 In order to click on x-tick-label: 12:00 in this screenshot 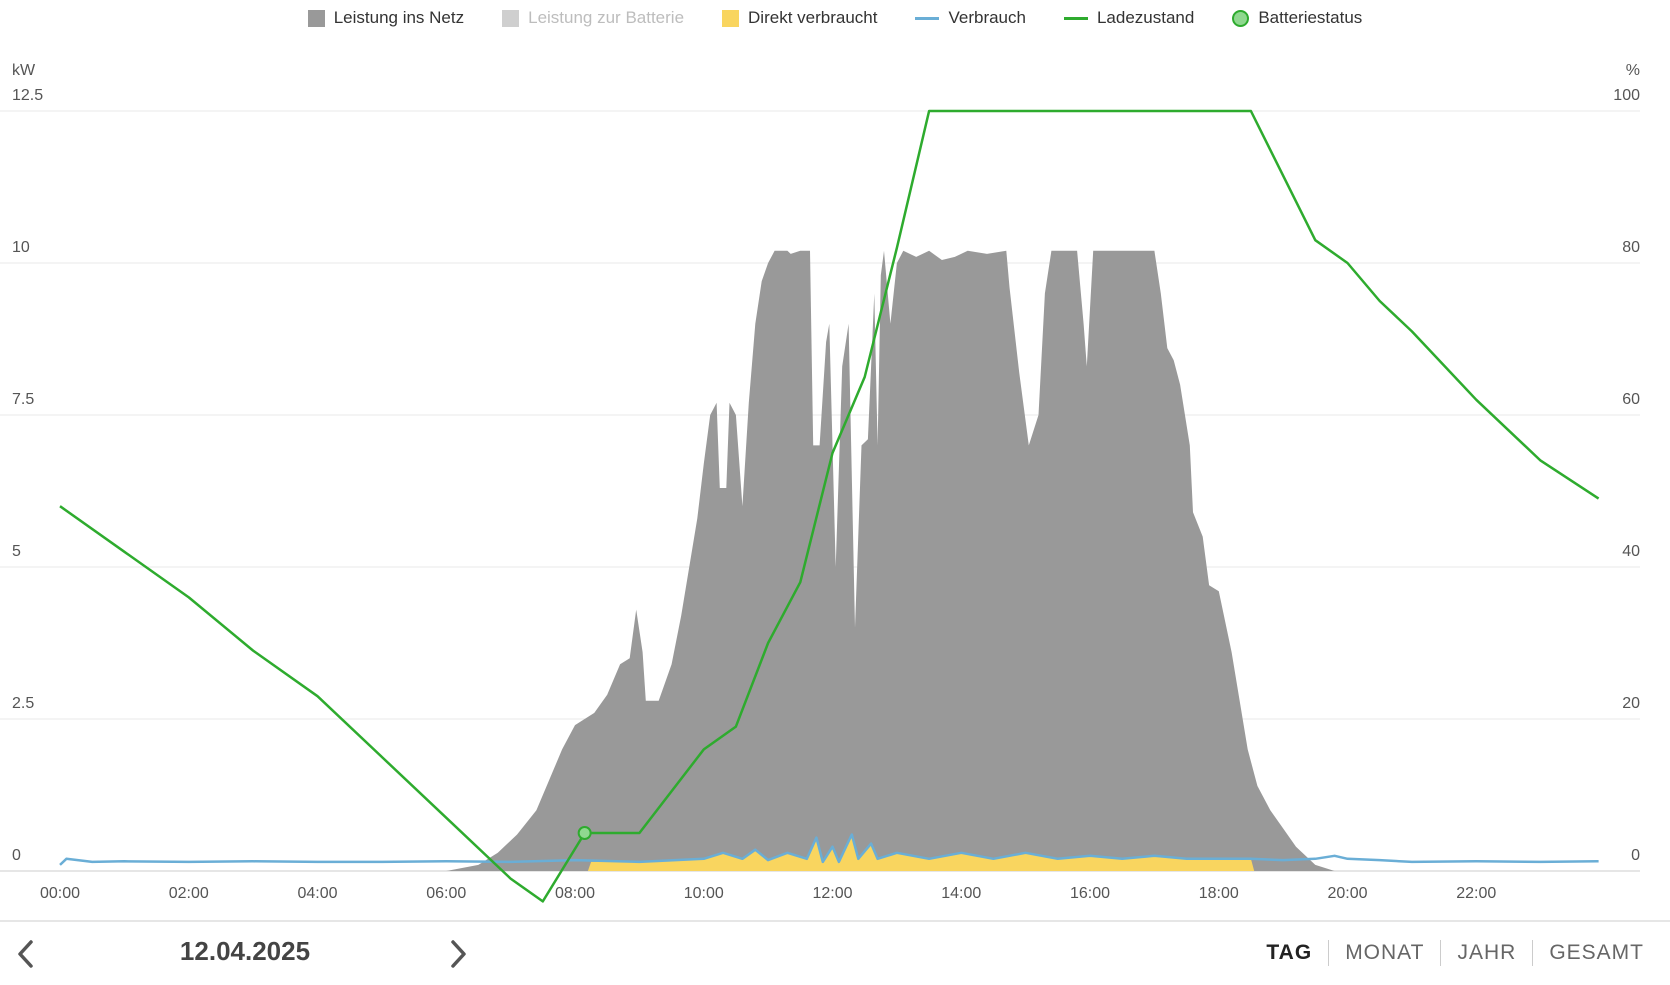, I will do `click(832, 893)`.